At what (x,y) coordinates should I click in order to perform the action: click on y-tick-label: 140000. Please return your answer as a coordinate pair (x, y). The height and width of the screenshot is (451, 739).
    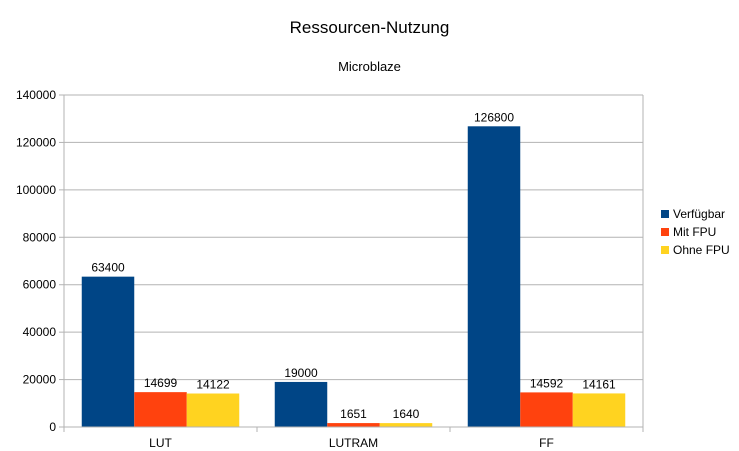
    Looking at the image, I should click on (36, 95).